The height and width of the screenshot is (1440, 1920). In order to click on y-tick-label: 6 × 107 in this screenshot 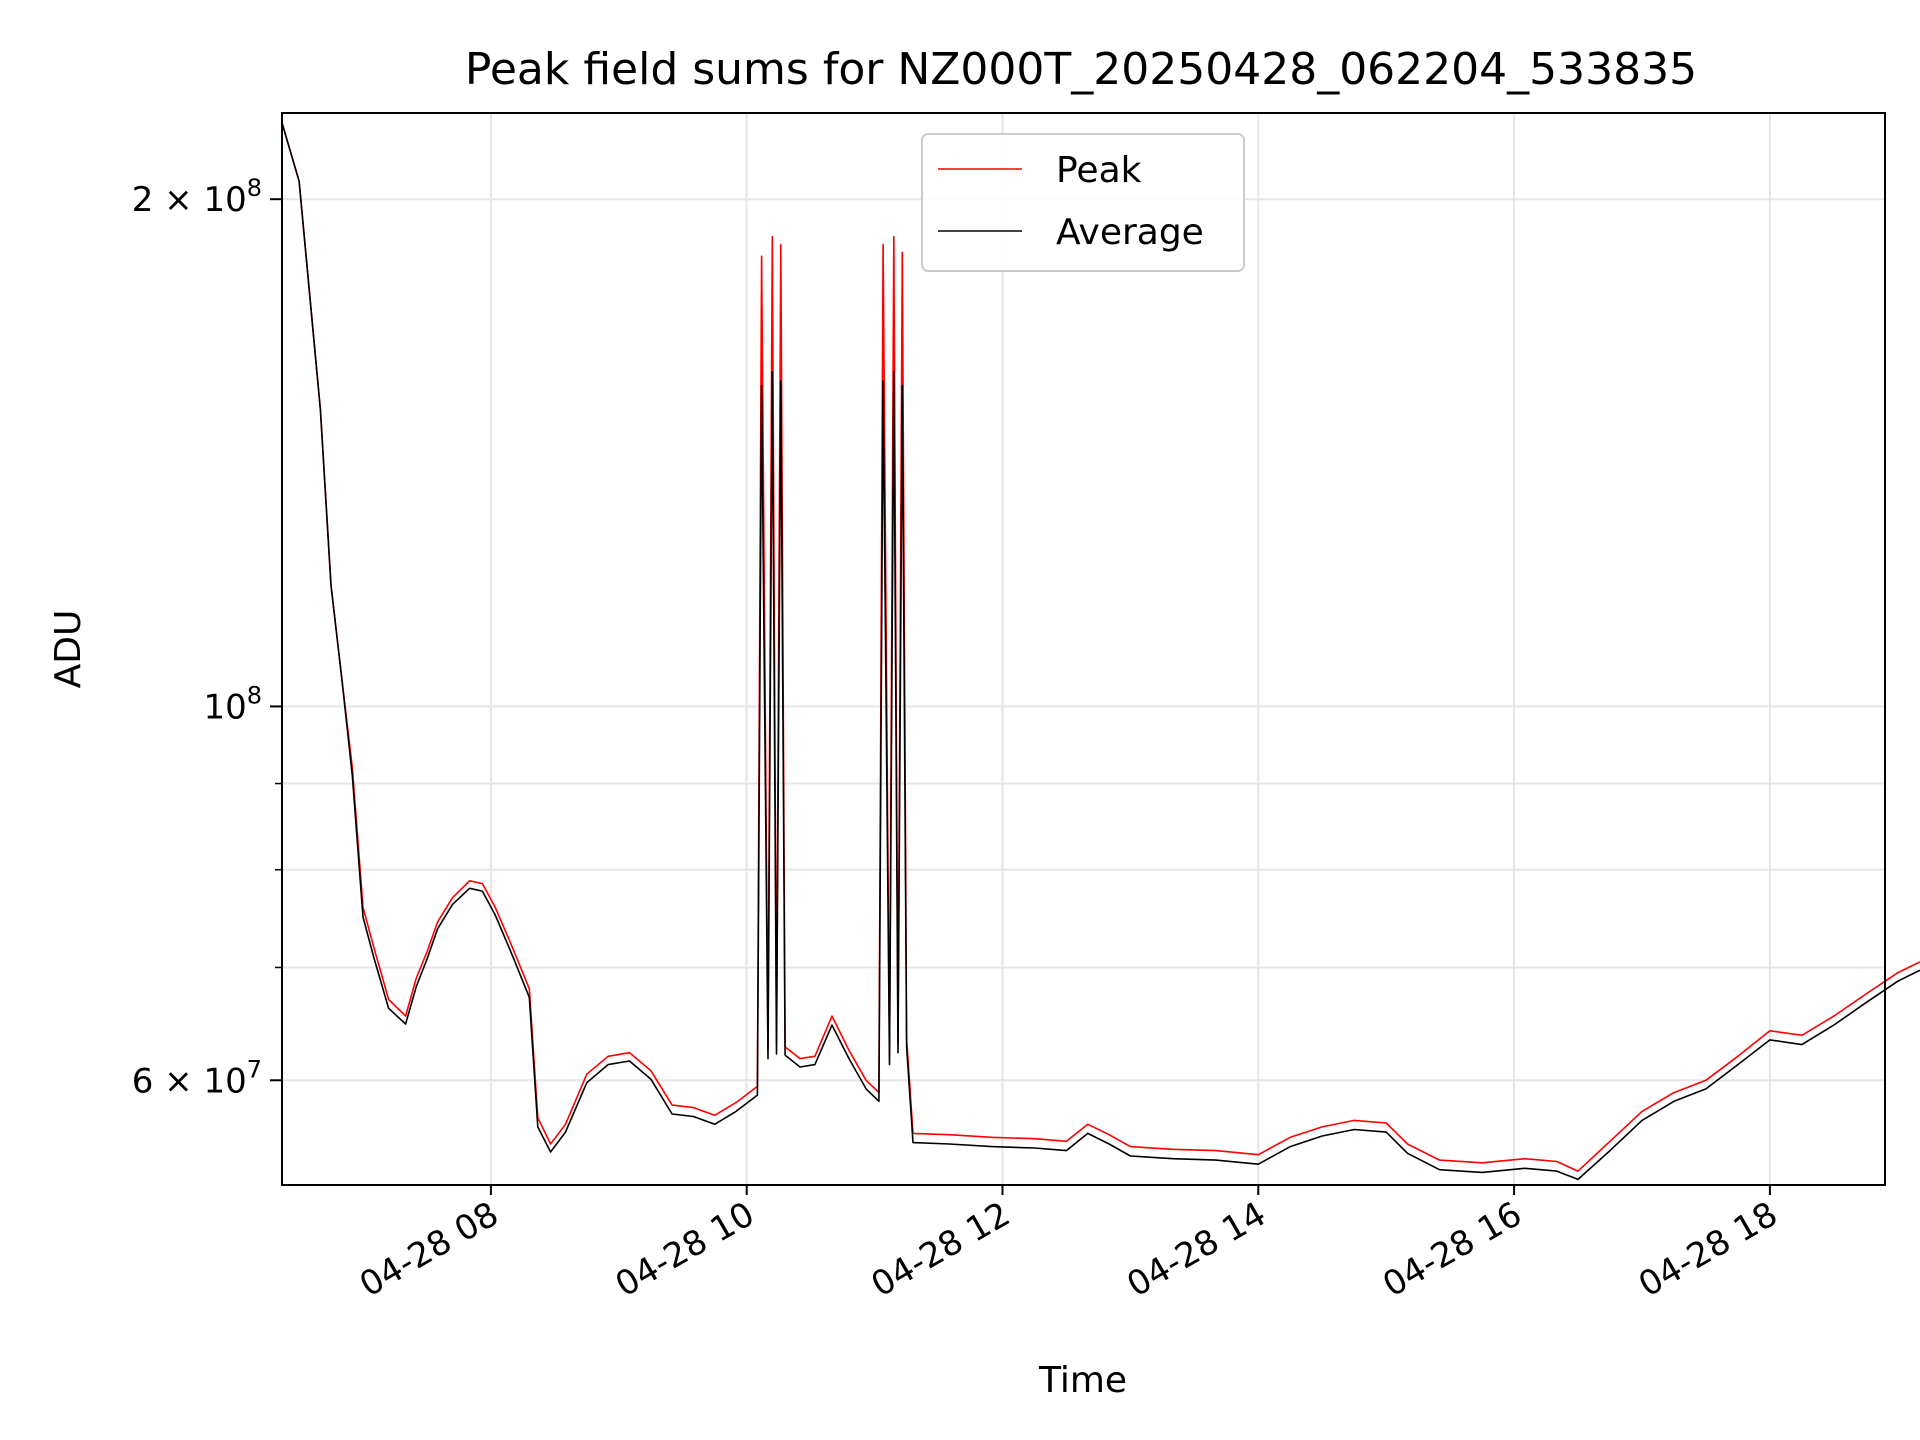, I will do `click(197, 1078)`.